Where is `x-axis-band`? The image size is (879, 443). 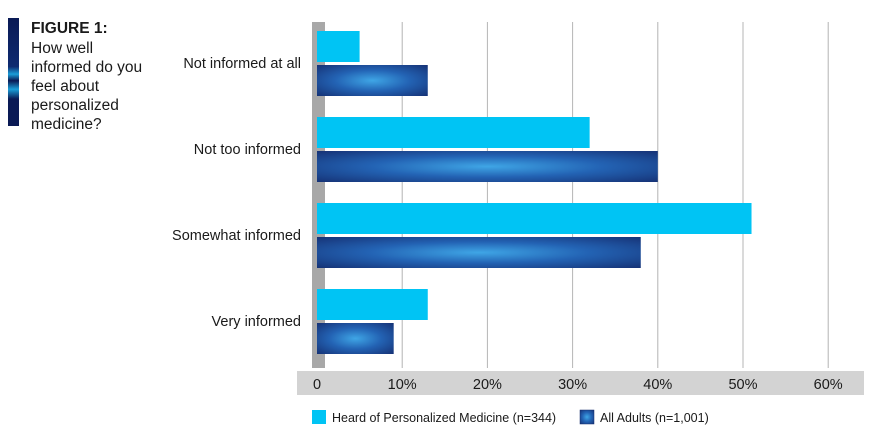
x-axis-band is located at coordinates (580, 383).